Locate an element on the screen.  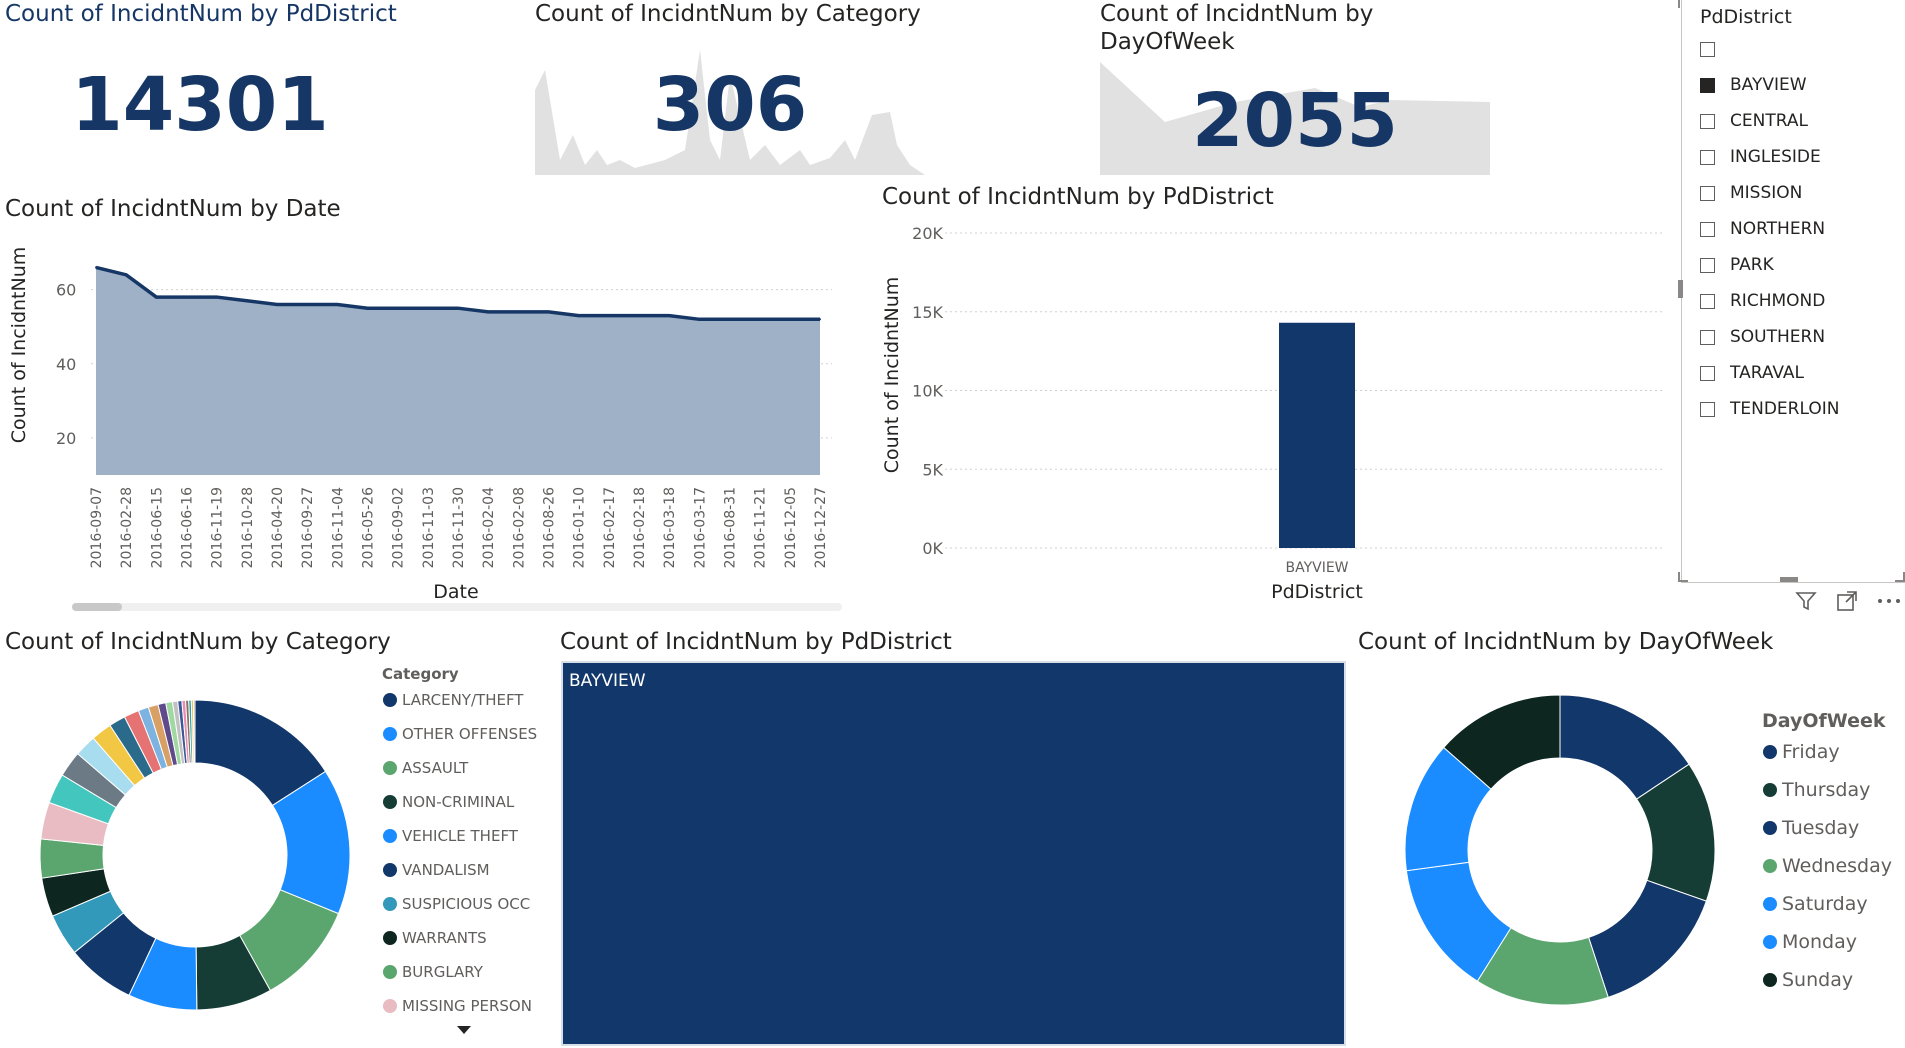
dayofweek-legend-item: Thursday is located at coordinates (1816, 790).